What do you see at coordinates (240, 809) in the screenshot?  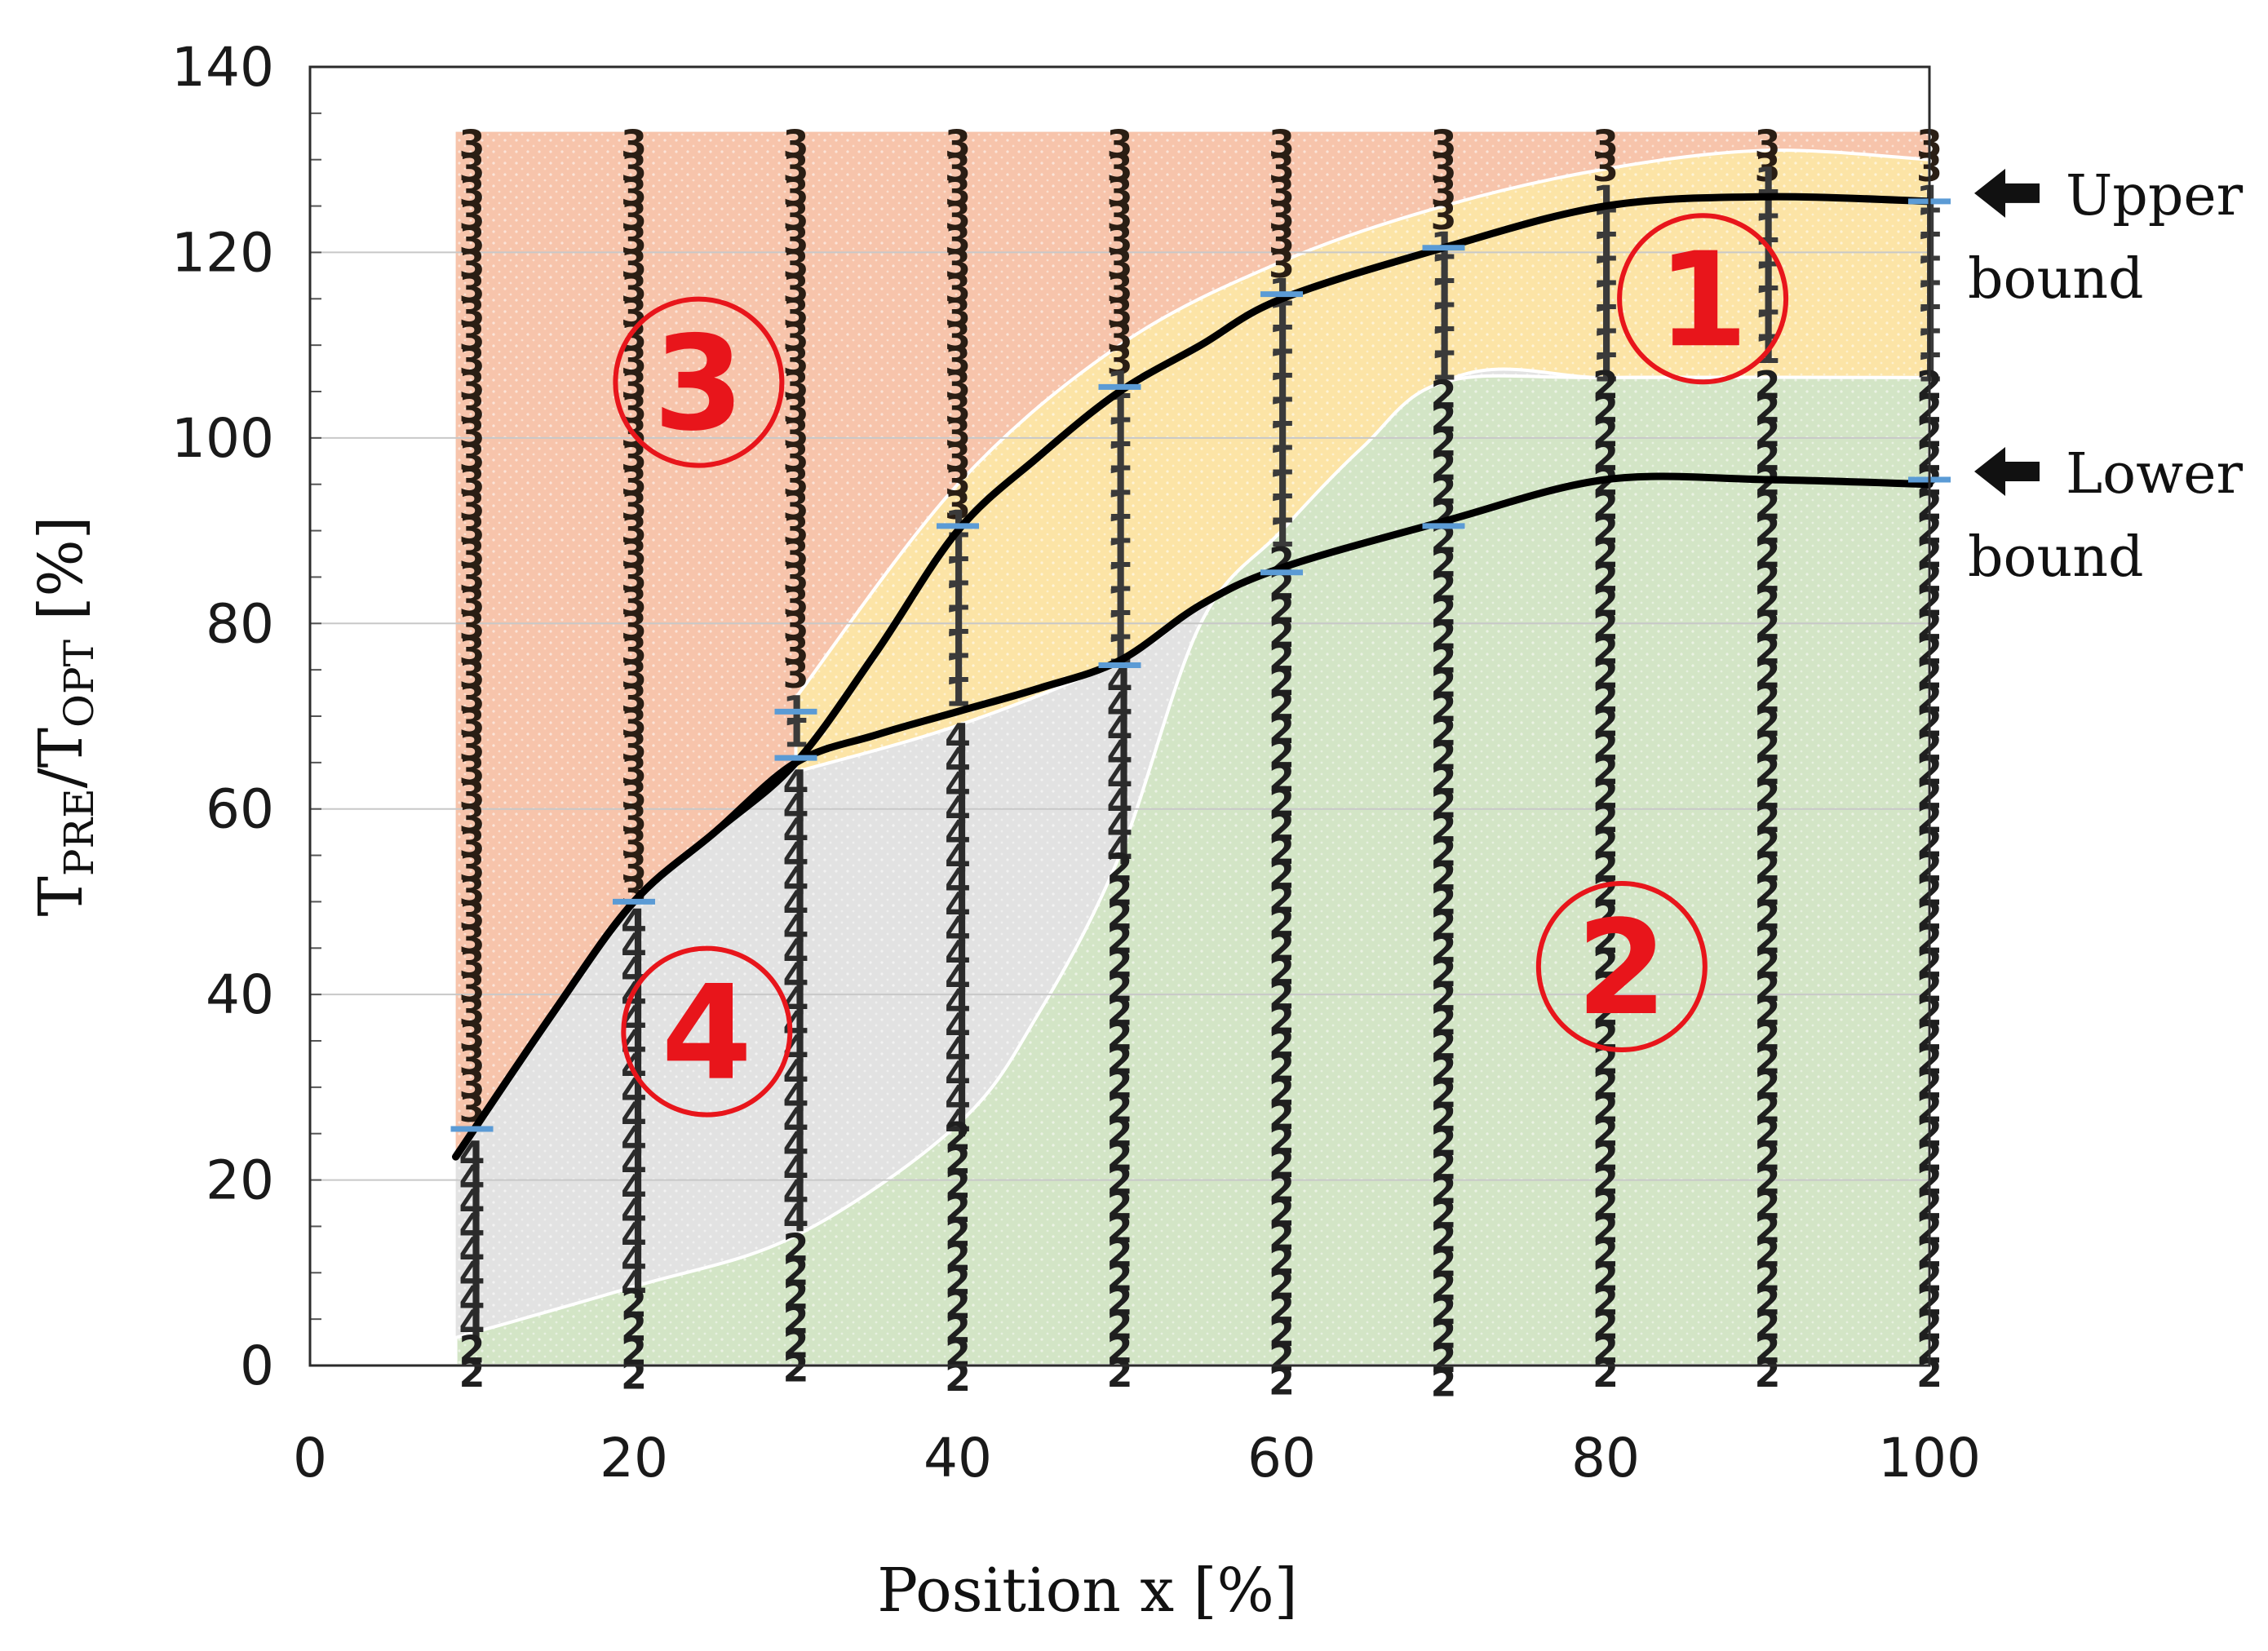 I see `y-tick-label: 60` at bounding box center [240, 809].